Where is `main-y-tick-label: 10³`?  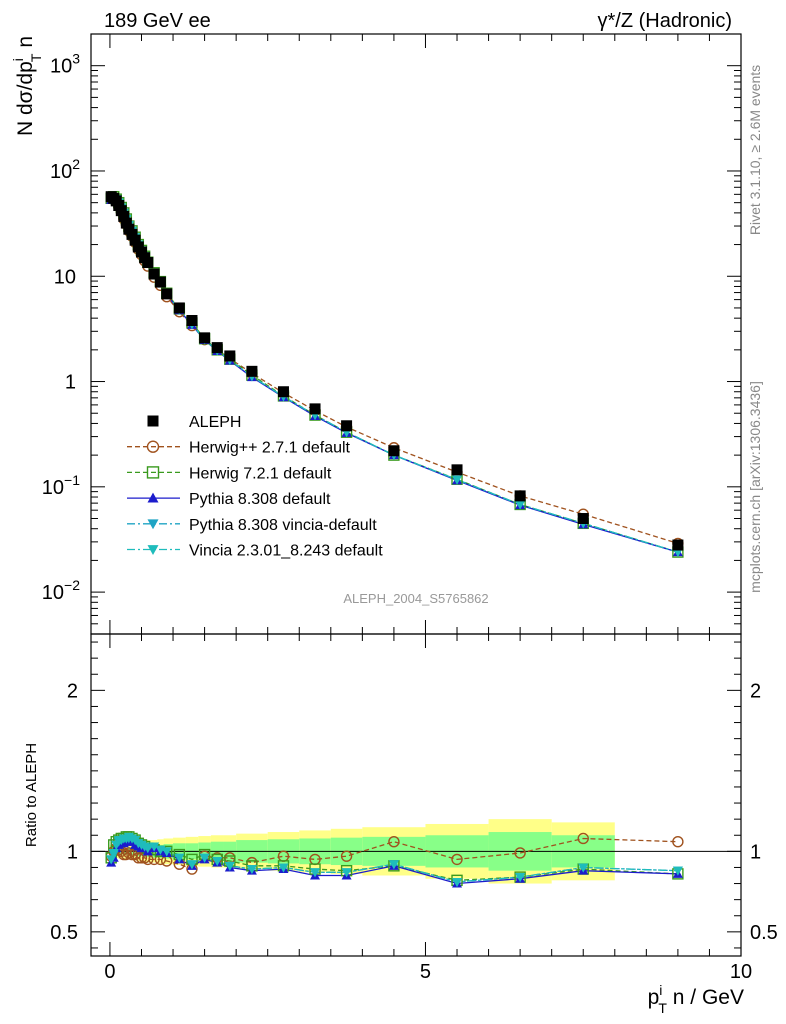 main-y-tick-label: 10³ is located at coordinates (65, 64).